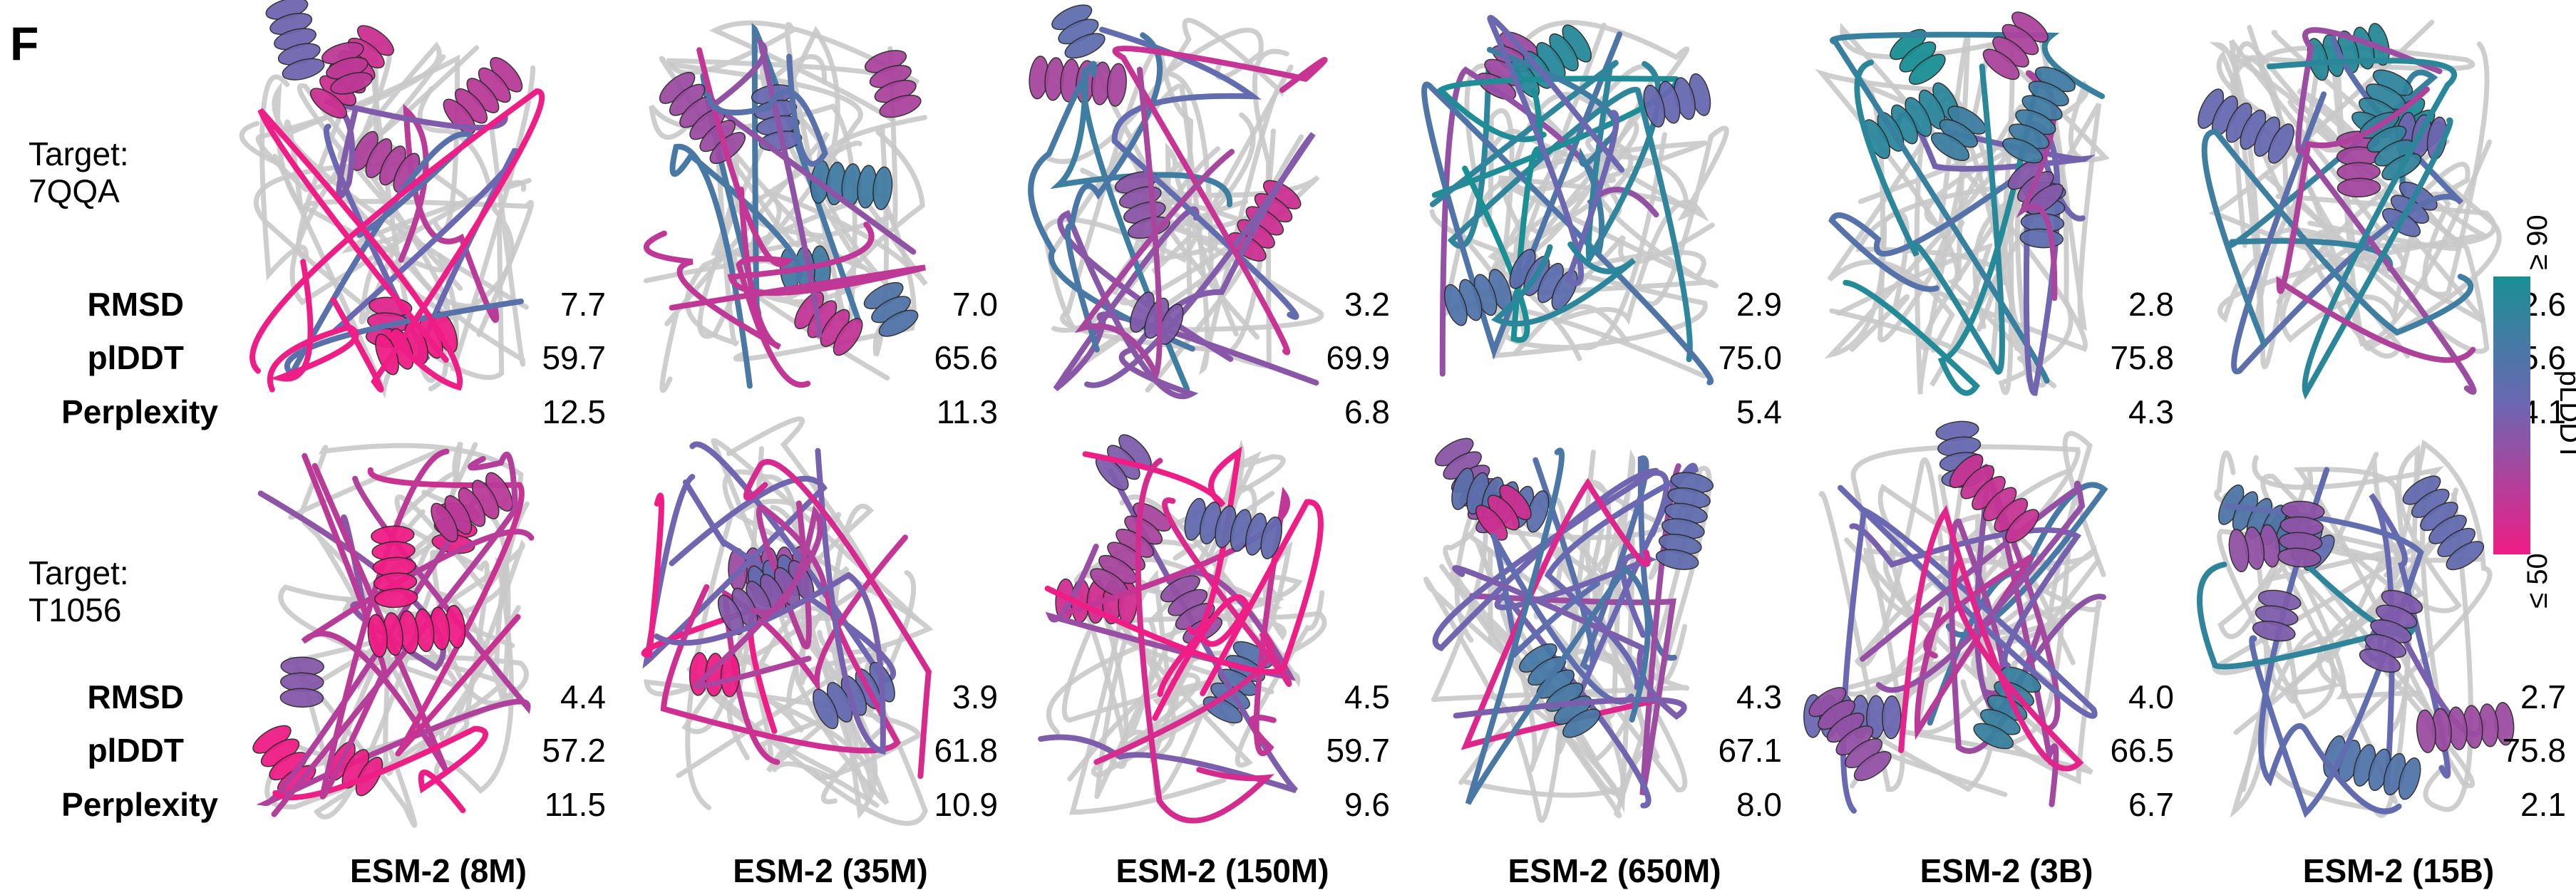 Image resolution: width=2576 pixels, height=895 pixels. Describe the element at coordinates (2356, 628) in the screenshot. I see `structure-r2-c6` at that location.